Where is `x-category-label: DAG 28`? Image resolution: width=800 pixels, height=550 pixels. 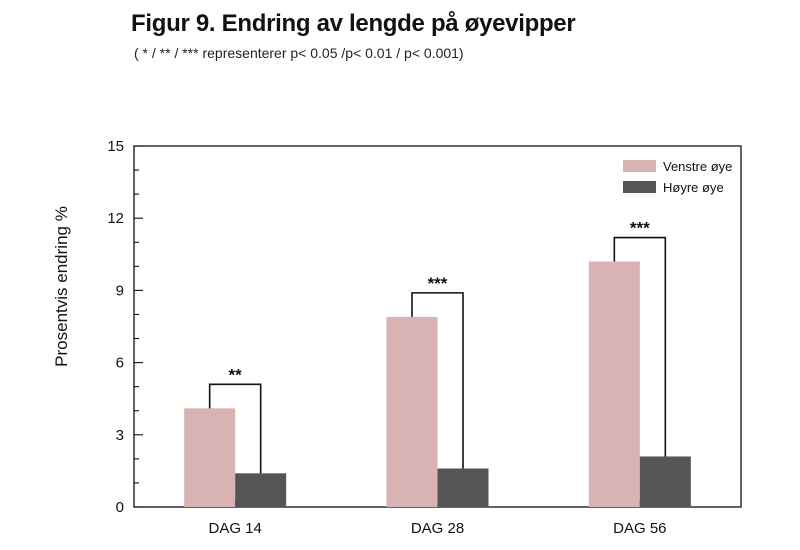 x-category-label: DAG 28 is located at coordinates (437, 528).